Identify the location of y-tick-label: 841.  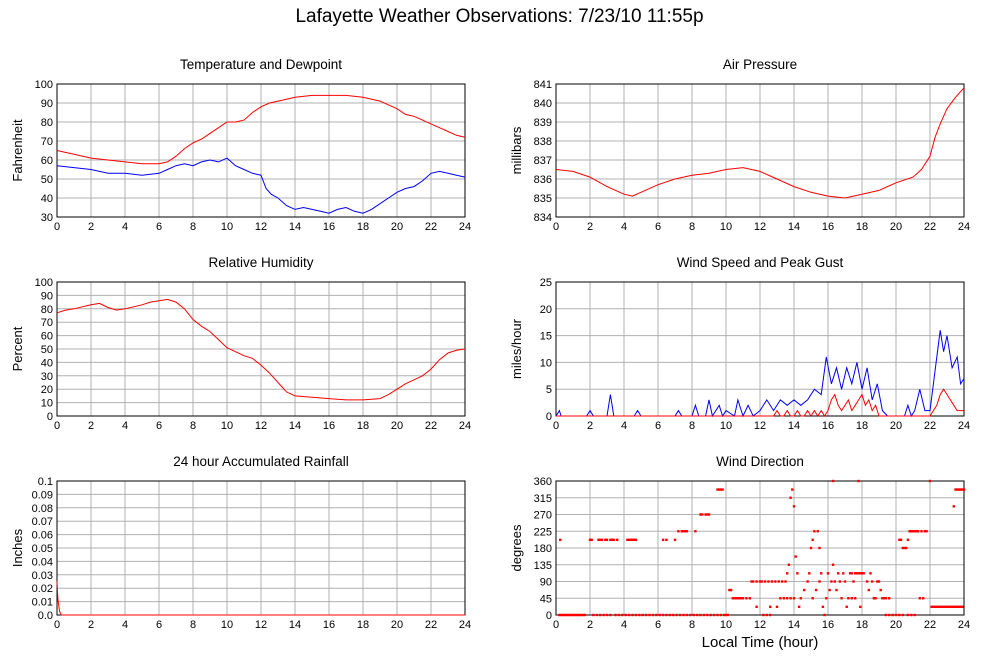
(543, 85).